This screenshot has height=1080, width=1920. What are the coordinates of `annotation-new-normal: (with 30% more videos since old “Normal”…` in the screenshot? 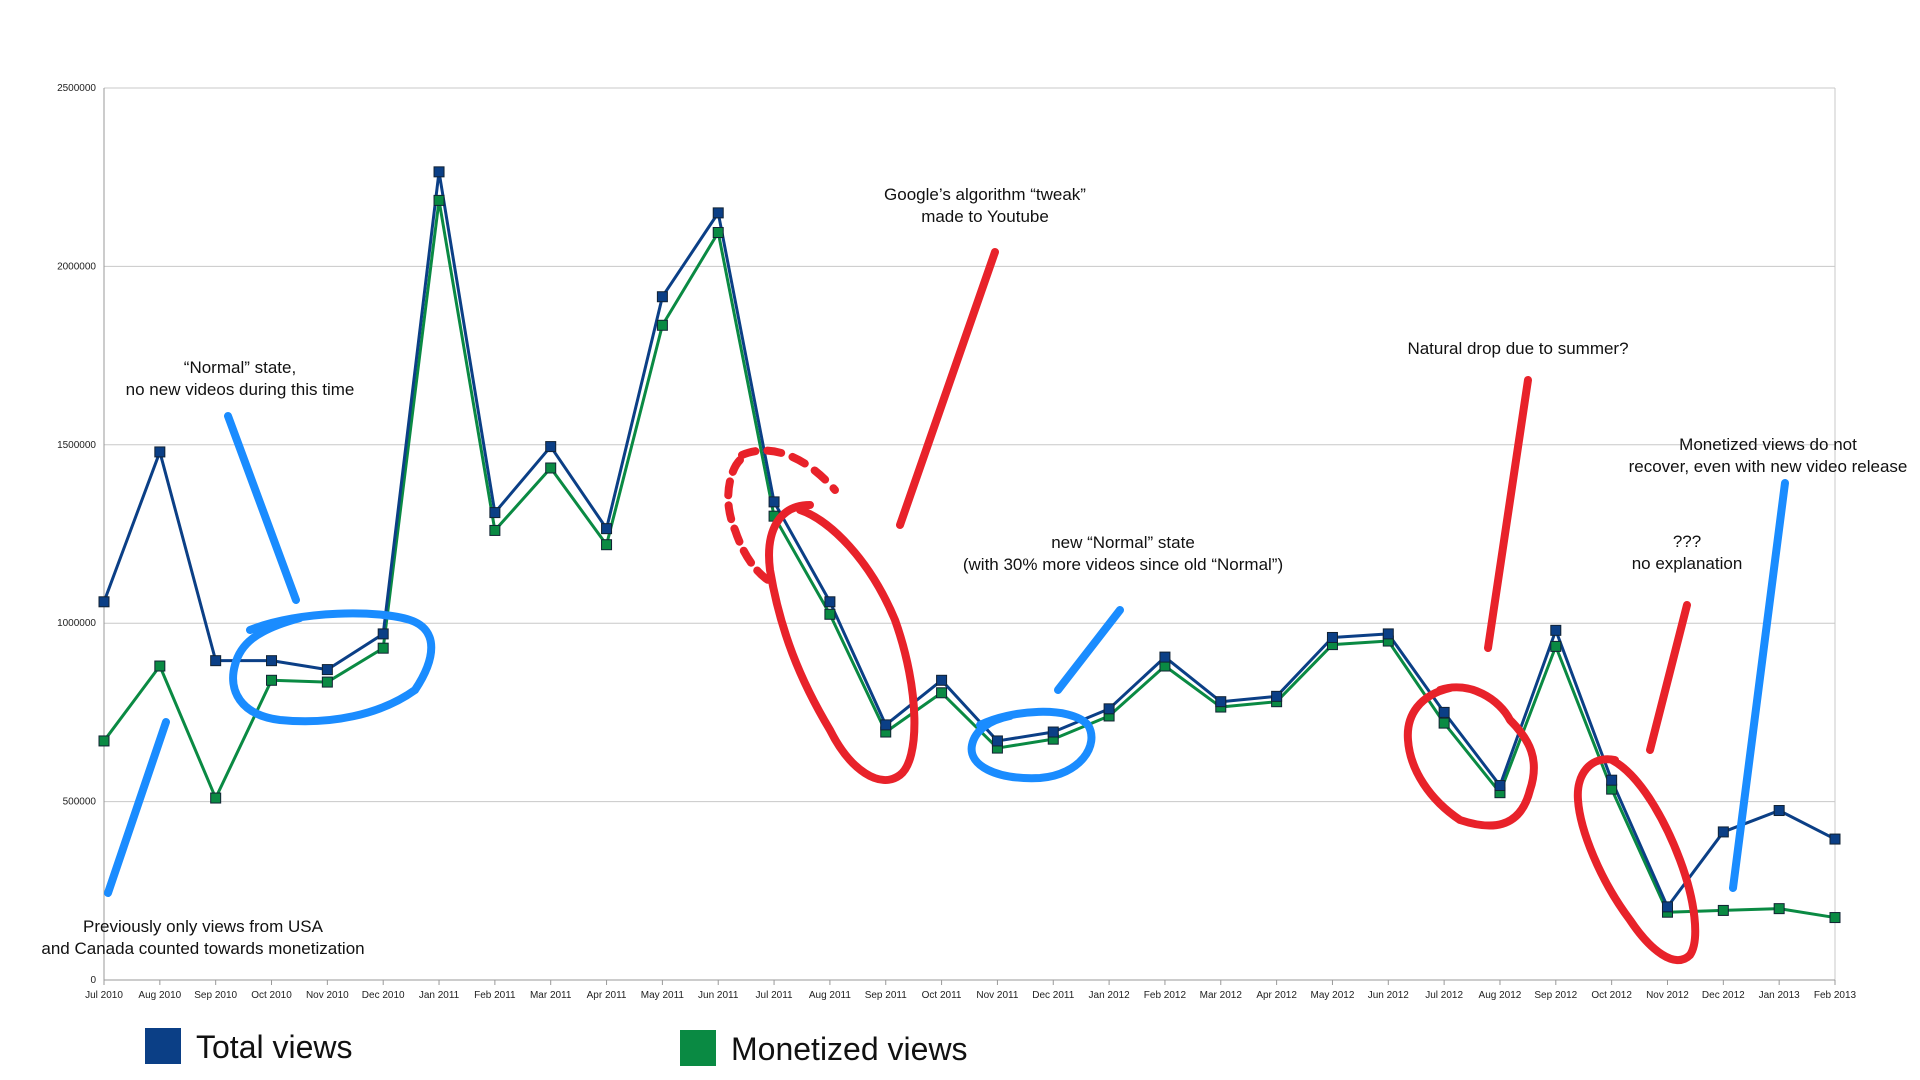 It's located at (1123, 564).